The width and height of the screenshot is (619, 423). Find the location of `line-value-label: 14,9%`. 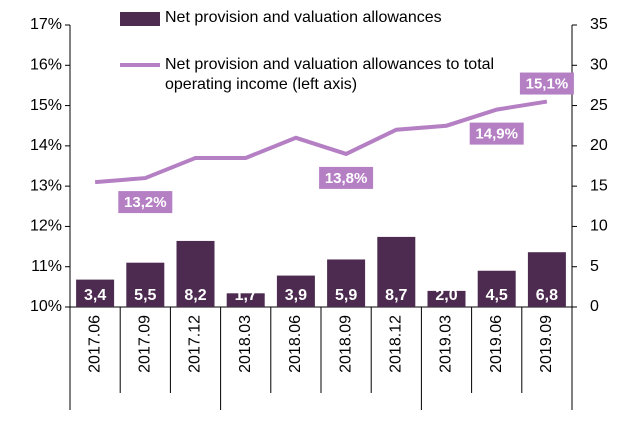

line-value-label: 14,9% is located at coordinates (496, 134).